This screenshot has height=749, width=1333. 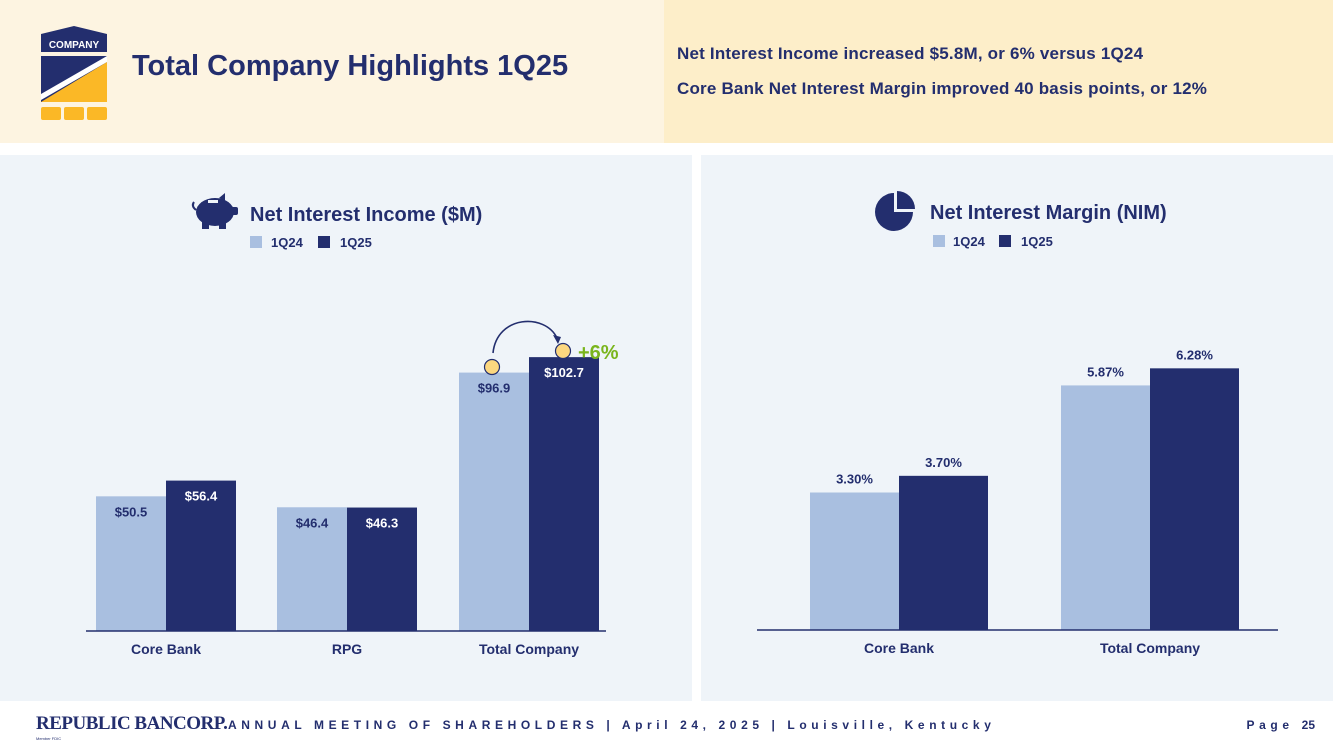 I want to click on bar-core-bank-1q25-value-label: 3.70%, so click(x=943, y=462).